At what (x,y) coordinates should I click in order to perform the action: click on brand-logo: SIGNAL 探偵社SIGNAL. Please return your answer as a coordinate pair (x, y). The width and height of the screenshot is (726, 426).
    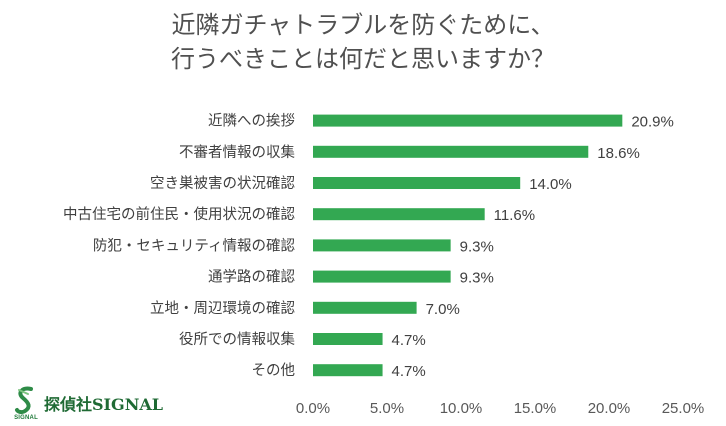
    Looking at the image, I should click on (87, 403).